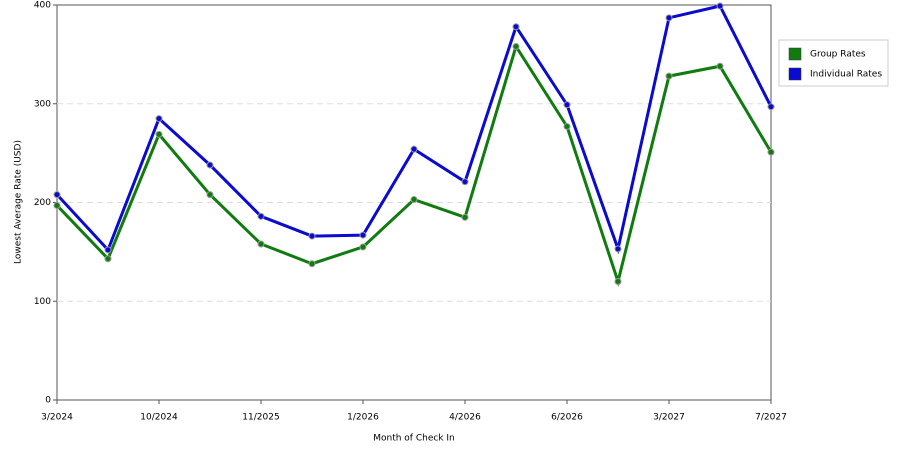 The image size is (900, 454). Describe the element at coordinates (42, 104) in the screenshot. I see `y-tick-label: 300` at that location.